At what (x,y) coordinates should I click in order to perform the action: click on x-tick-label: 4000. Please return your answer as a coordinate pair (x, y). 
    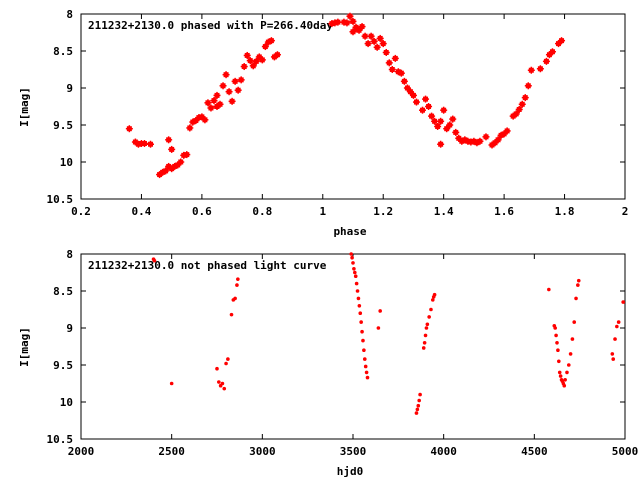
    Looking at the image, I should click on (443, 451).